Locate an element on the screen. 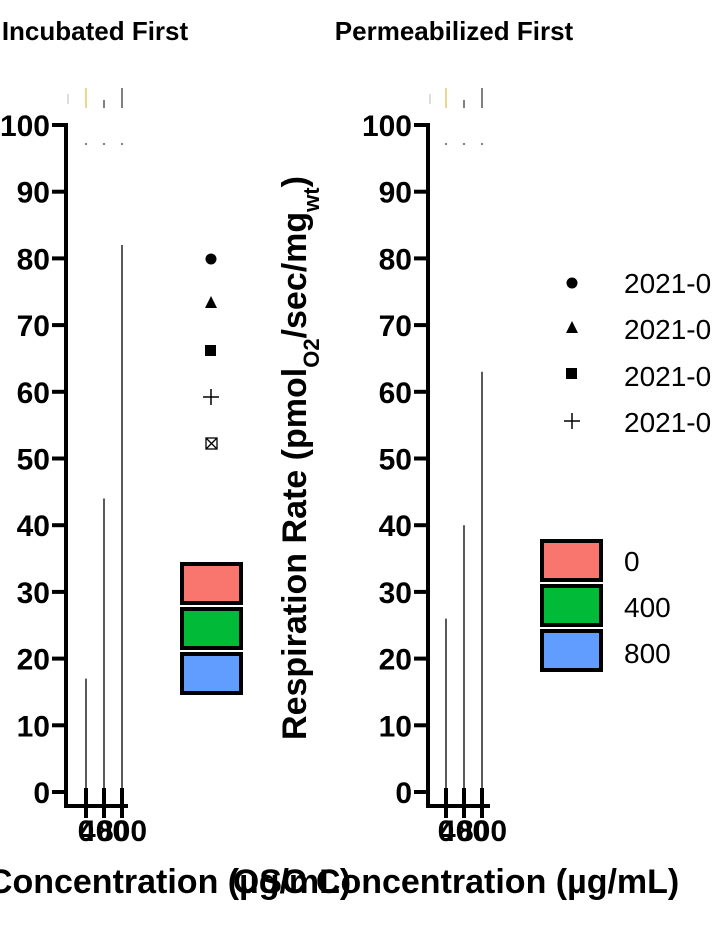 The width and height of the screenshot is (720, 926). y-axis-label: Respiration Rate (pmolO2/sec/mgwt) is located at coordinates (300, 458).